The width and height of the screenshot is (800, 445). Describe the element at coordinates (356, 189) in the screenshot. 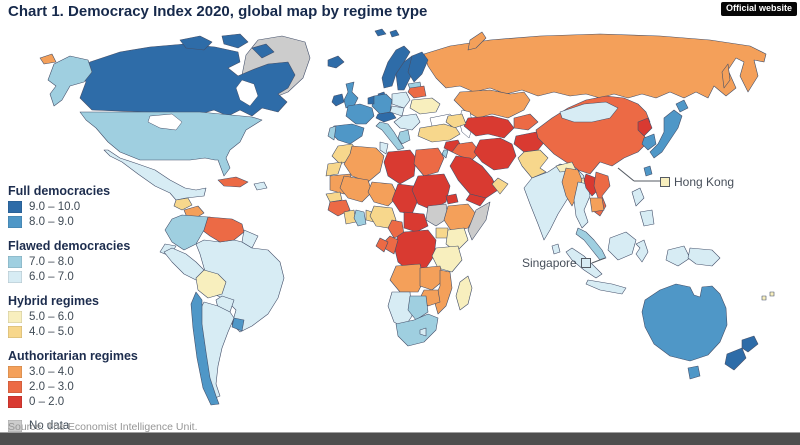

I see `region-mali` at that location.